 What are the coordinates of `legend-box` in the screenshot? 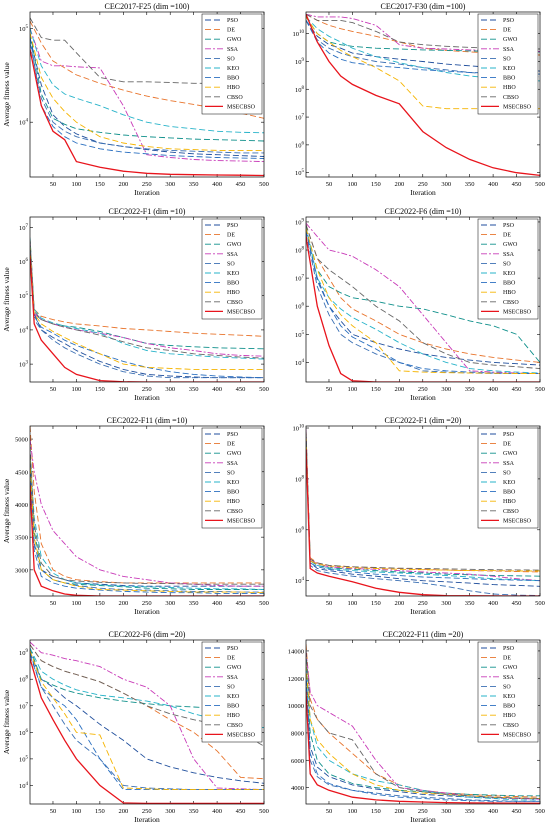 It's located at (232, 269).